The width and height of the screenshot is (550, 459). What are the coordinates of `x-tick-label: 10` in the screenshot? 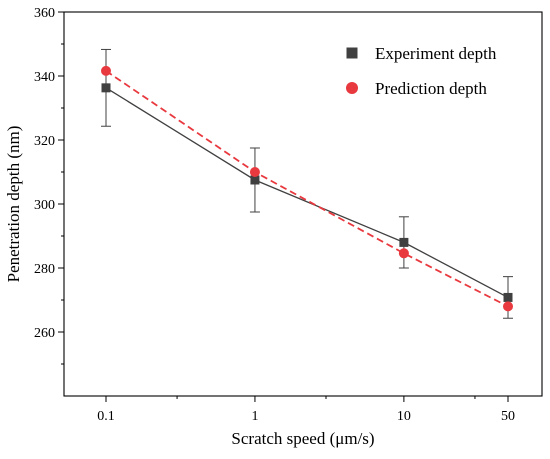 It's located at (404, 416).